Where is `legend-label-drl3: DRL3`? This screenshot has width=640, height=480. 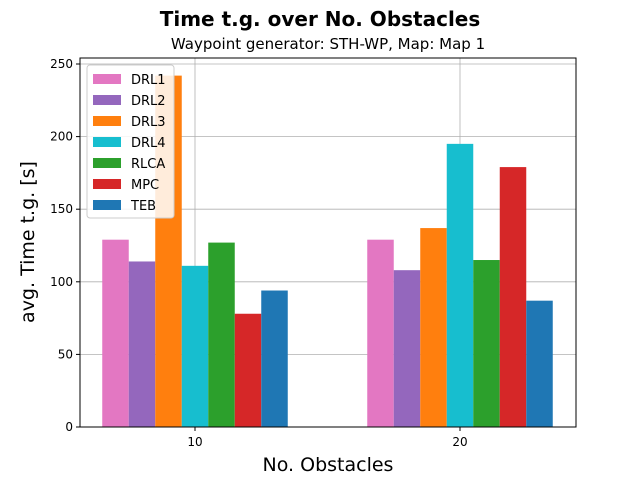
legend-label-drl3: DRL3 is located at coordinates (148, 122).